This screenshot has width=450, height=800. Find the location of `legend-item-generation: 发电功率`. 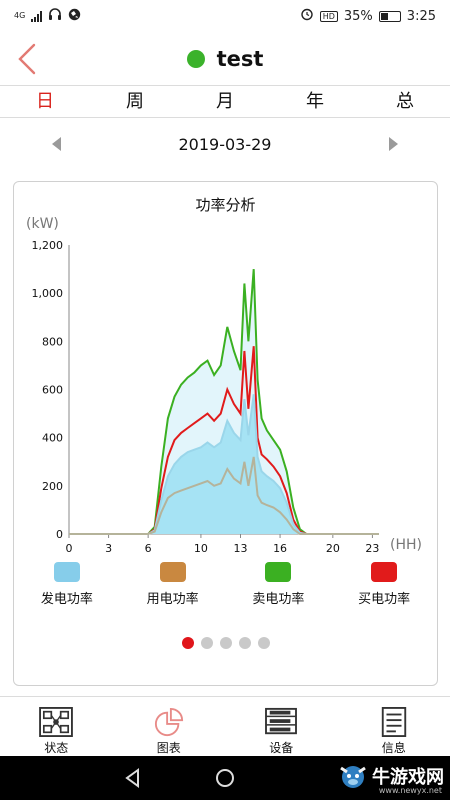

legend-item-generation: 发电功率 is located at coordinates (67, 584).